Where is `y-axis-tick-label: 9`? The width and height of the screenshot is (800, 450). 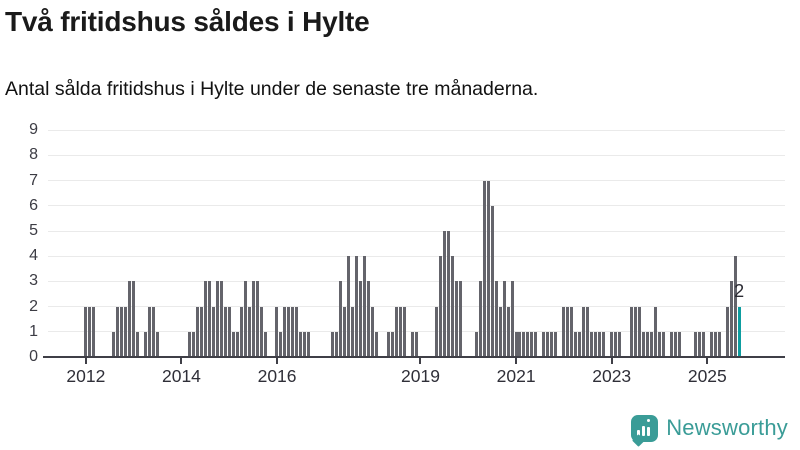 y-axis-tick-label: 9 is located at coordinates (33, 130).